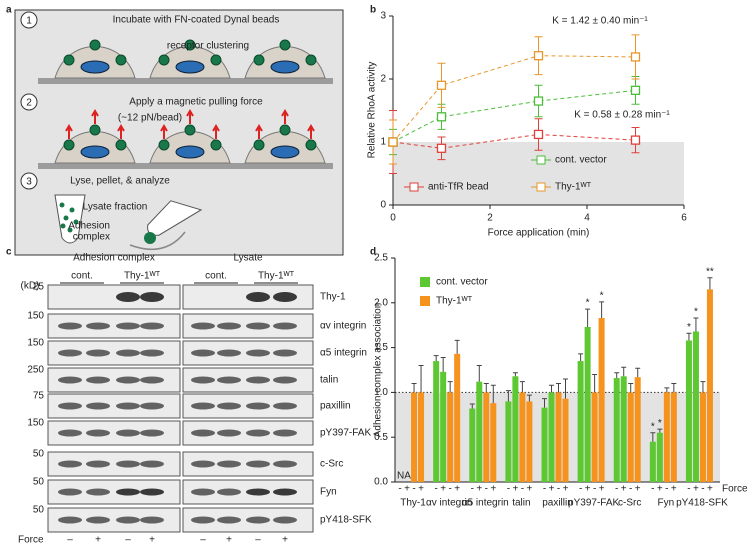 The height and width of the screenshot is (546, 754). Describe the element at coordinates (185, 81) in the screenshot. I see `substrate` at that location.